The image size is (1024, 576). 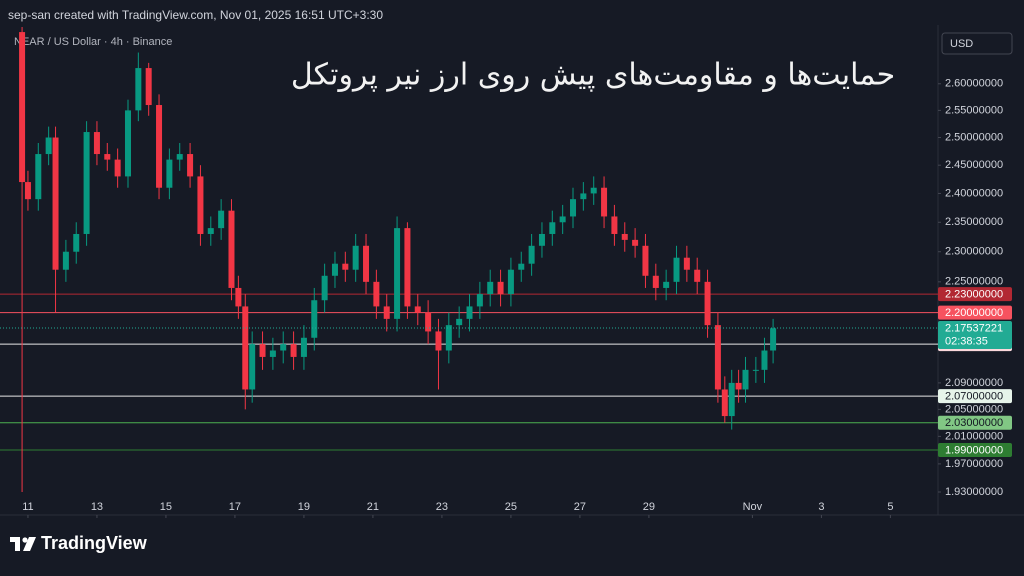 I want to click on currency: USD, so click(x=961, y=44).